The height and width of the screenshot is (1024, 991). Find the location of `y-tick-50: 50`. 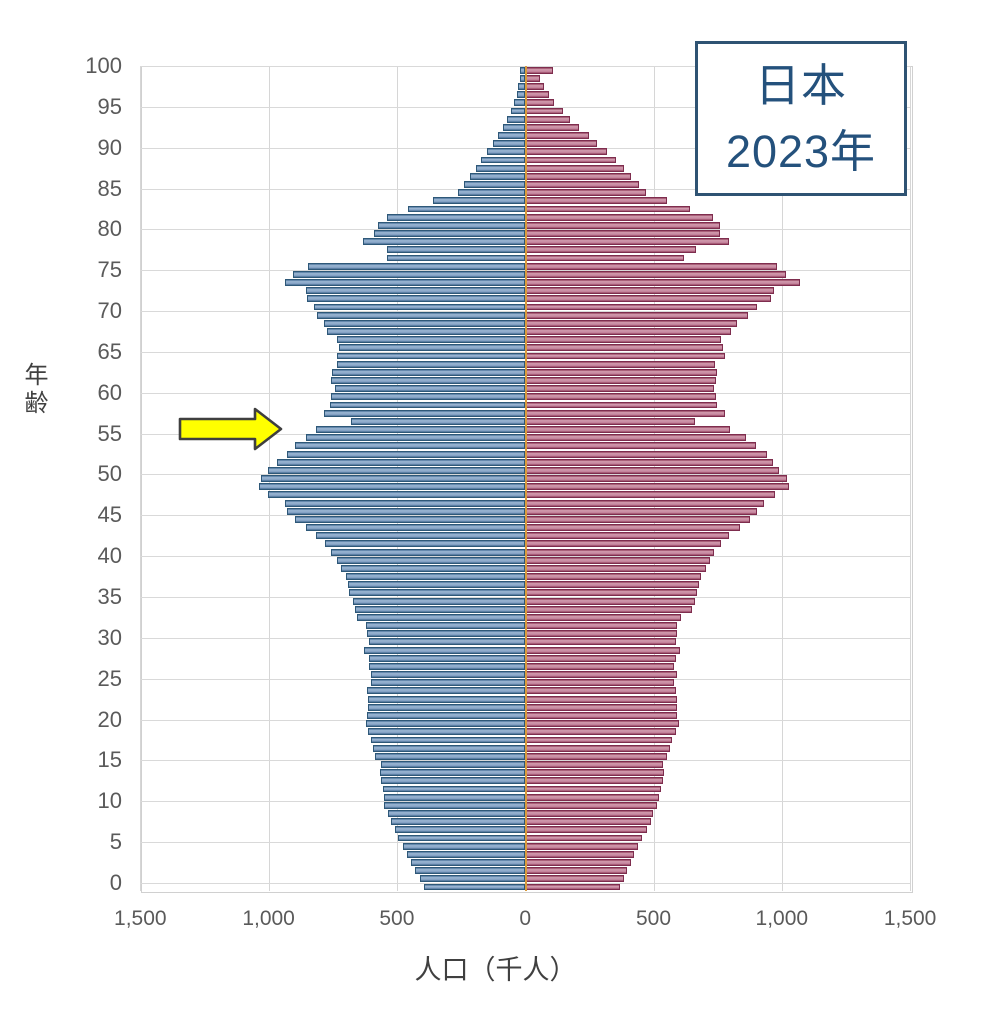

y-tick-50: 50 is located at coordinates (109, 474).